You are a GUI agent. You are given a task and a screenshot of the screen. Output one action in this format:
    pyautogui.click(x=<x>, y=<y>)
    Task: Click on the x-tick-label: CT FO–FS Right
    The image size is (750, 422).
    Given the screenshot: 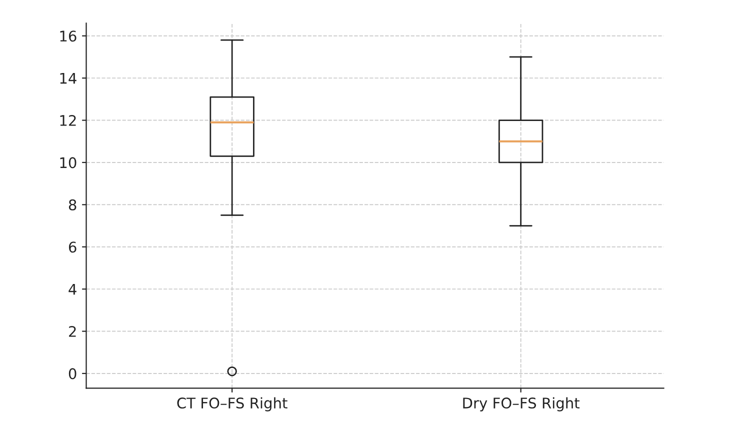 What is the action you would take?
    pyautogui.click(x=232, y=404)
    